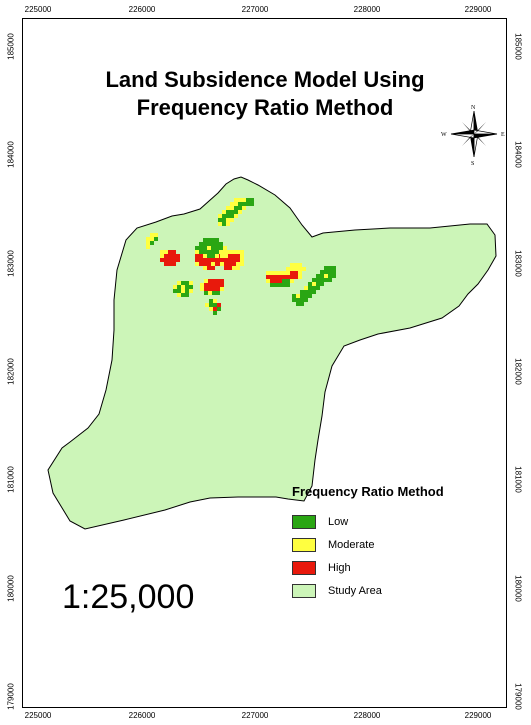  What do you see at coordinates (255, 715) in the screenshot?
I see `easting-label-bottom: 227000` at bounding box center [255, 715].